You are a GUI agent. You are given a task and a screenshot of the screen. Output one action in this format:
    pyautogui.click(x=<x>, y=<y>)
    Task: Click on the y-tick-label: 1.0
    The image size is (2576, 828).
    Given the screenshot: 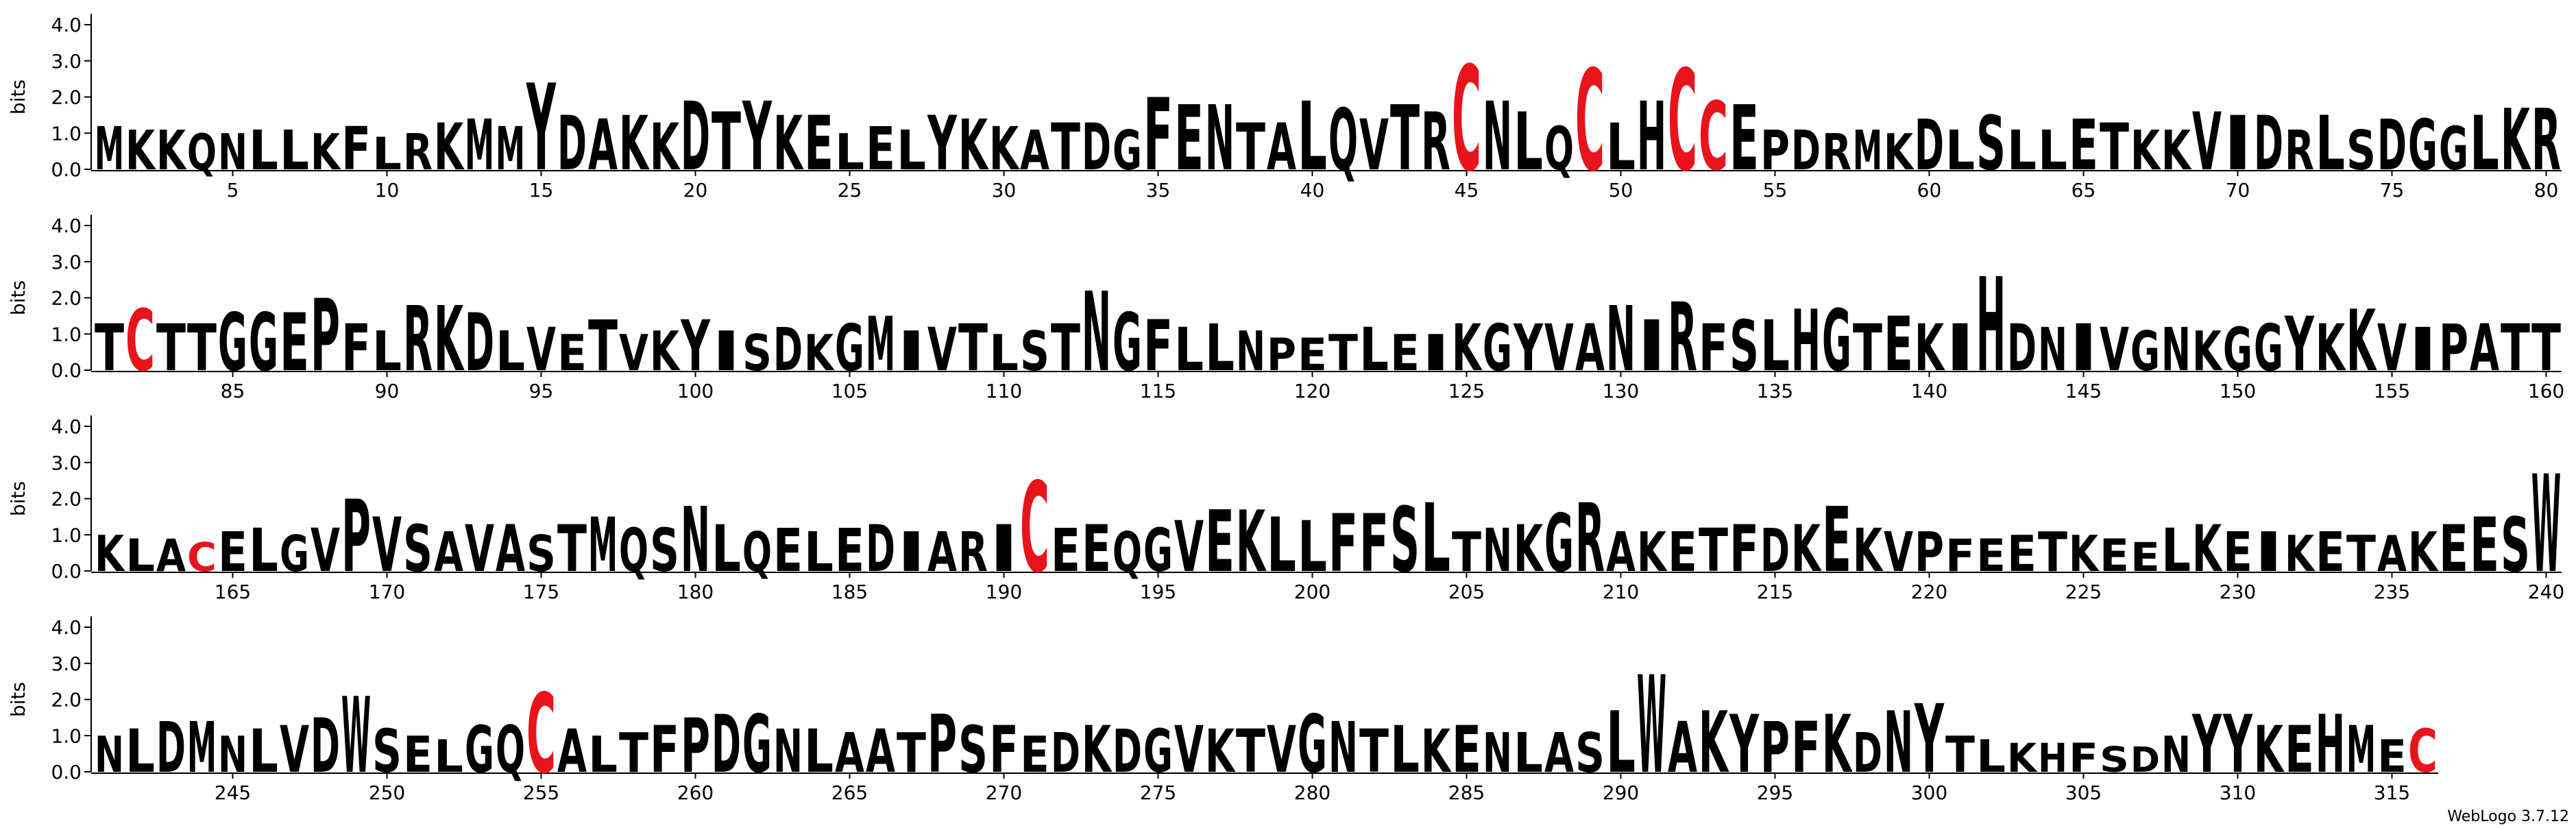 What is the action you would take?
    pyautogui.click(x=66, y=133)
    